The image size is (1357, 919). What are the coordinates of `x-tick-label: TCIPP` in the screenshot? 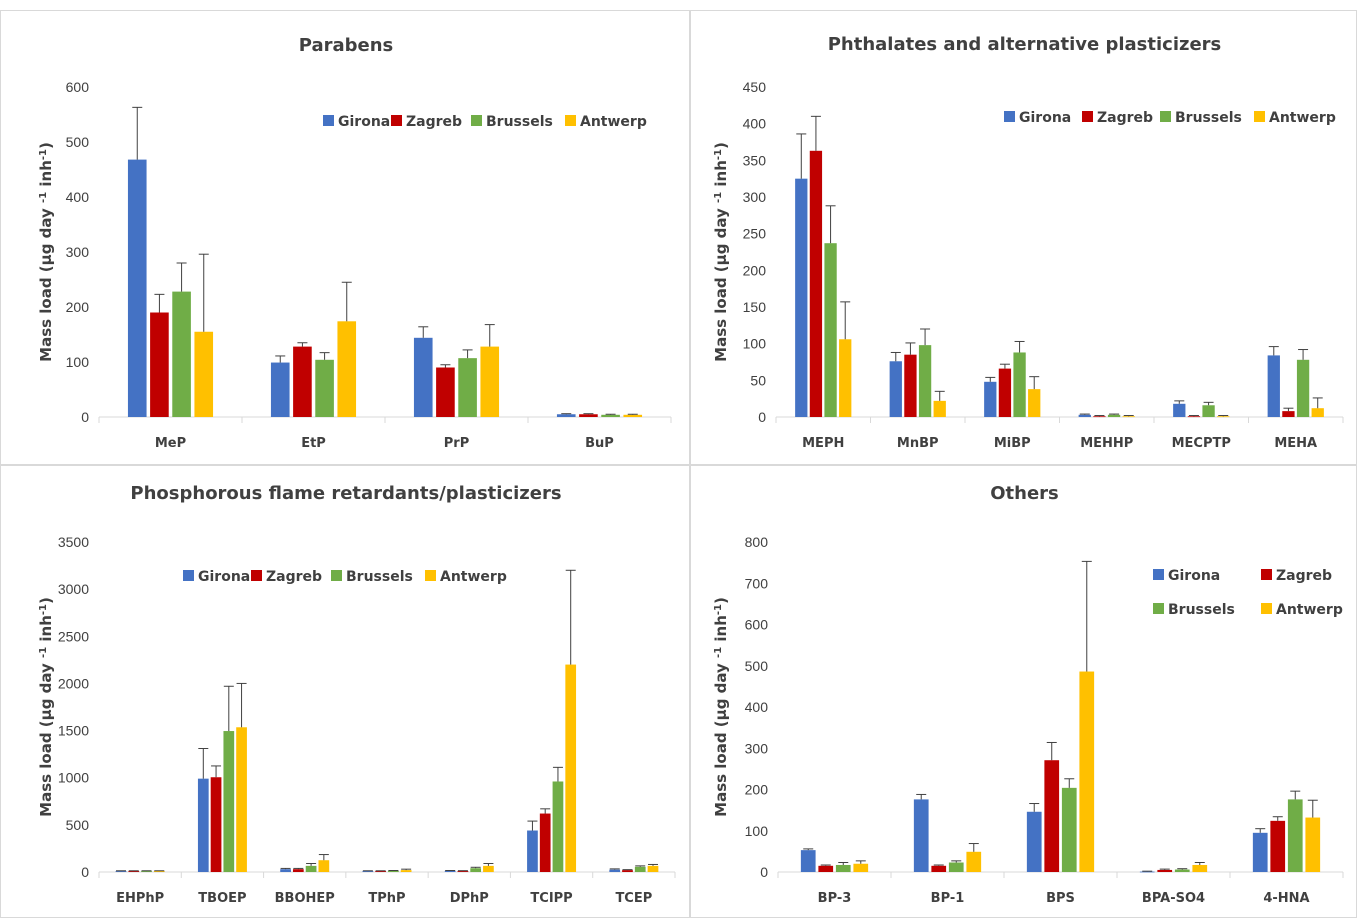 It's located at (551, 898).